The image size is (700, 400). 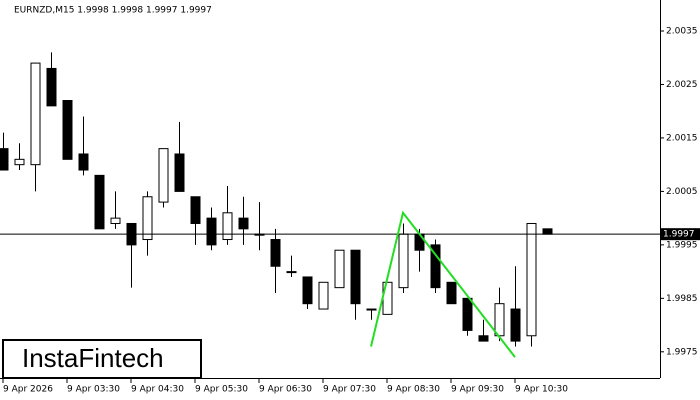 What do you see at coordinates (221, 390) in the screenshot?
I see `x-tick-label: 9 Apr 05:30` at bounding box center [221, 390].